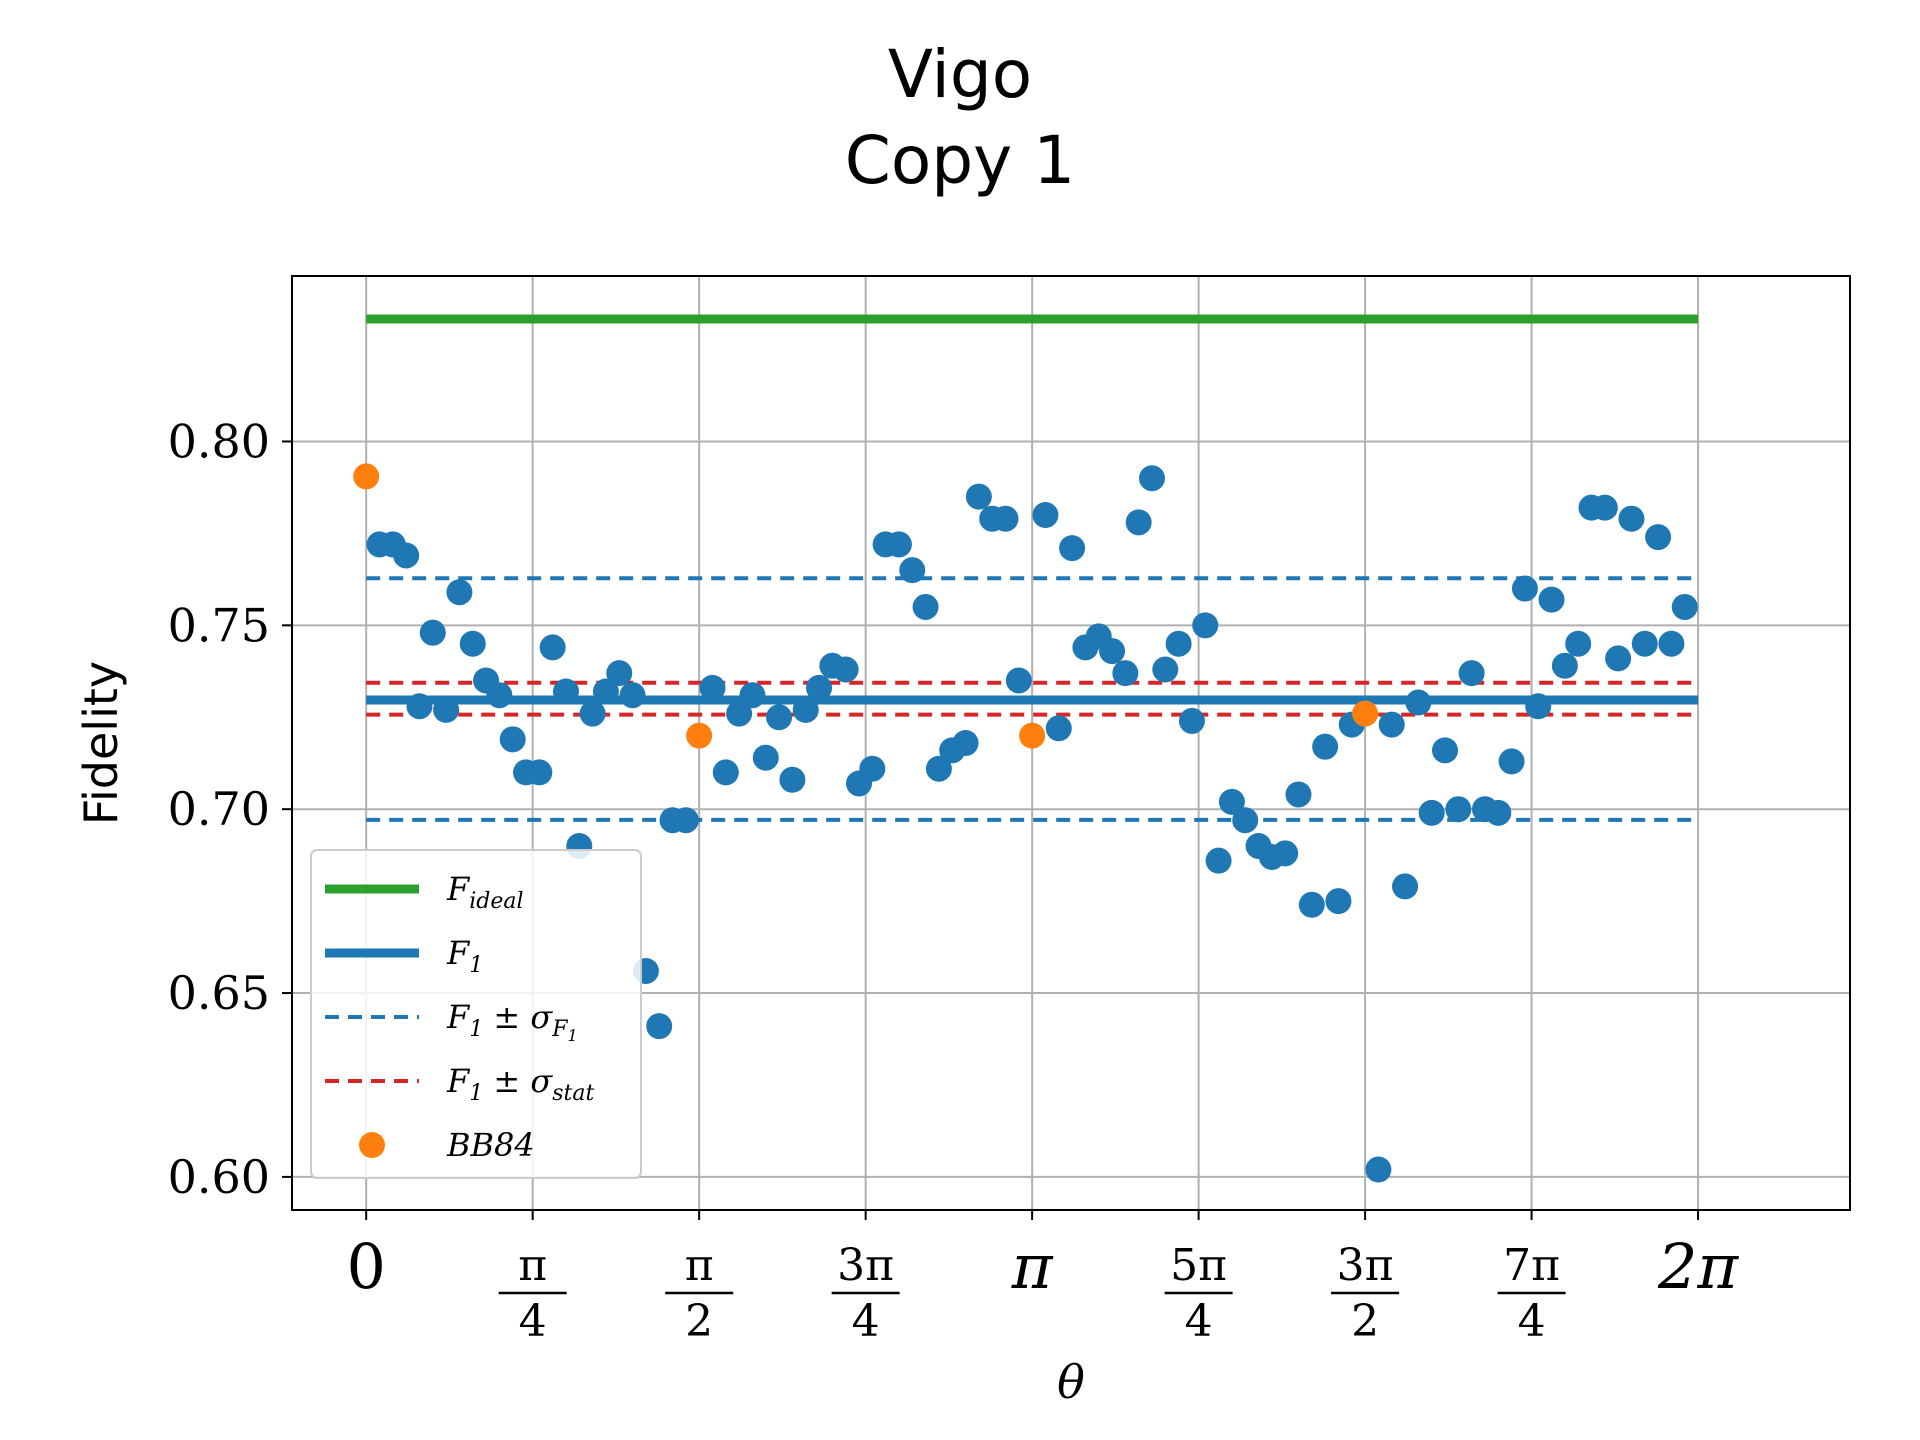 Image resolution: width=1920 pixels, height=1440 pixels. I want to click on x-tick-numerator: 7π, so click(1531, 1265).